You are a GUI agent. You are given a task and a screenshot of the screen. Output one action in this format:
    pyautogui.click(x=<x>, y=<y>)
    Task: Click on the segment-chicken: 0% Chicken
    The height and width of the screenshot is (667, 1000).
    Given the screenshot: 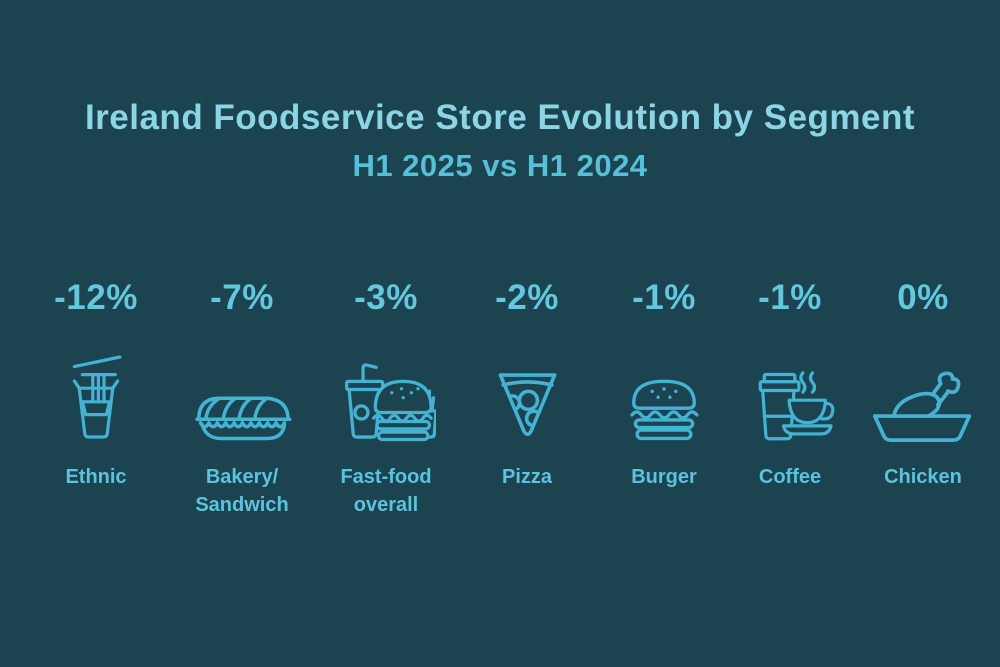 What is the action you would take?
    pyautogui.click(x=921, y=383)
    